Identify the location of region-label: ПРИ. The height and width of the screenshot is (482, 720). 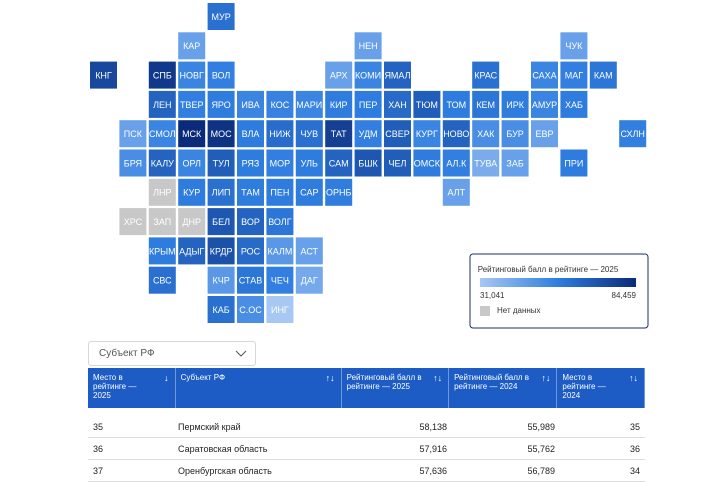
(573, 163).